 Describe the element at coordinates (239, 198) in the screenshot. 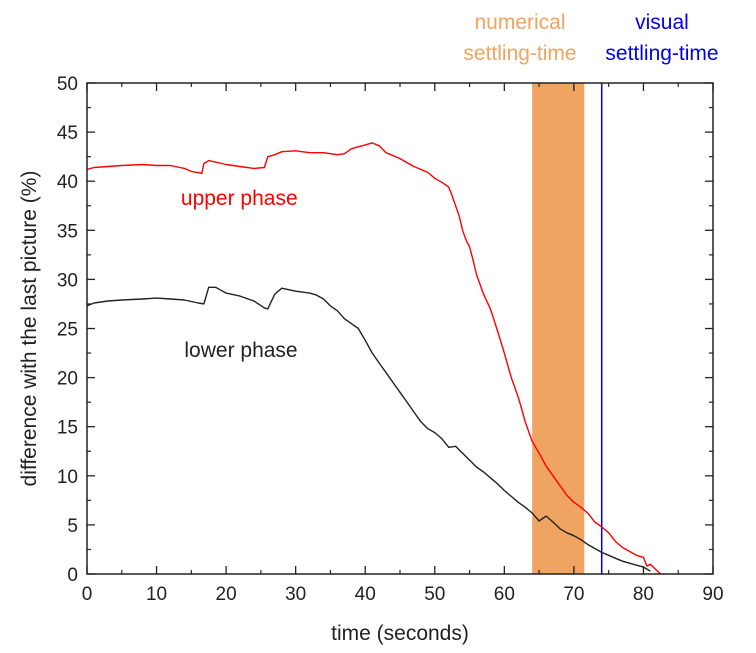

I see `upper-phase-label: upper phase` at that location.